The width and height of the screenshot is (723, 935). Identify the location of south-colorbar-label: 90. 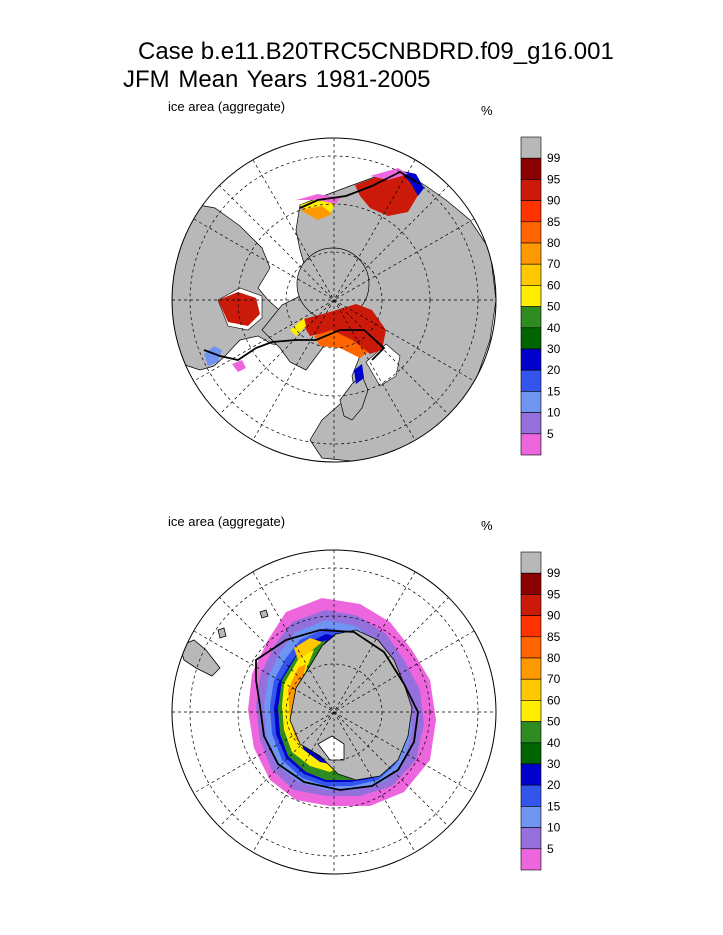
(554, 616).